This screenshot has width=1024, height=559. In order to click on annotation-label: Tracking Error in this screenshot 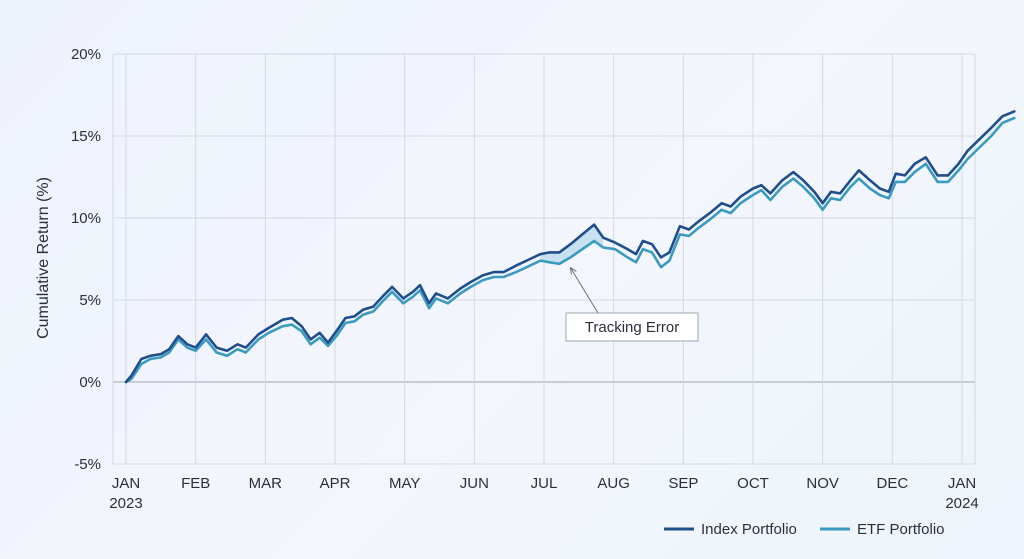, I will do `click(632, 327)`.